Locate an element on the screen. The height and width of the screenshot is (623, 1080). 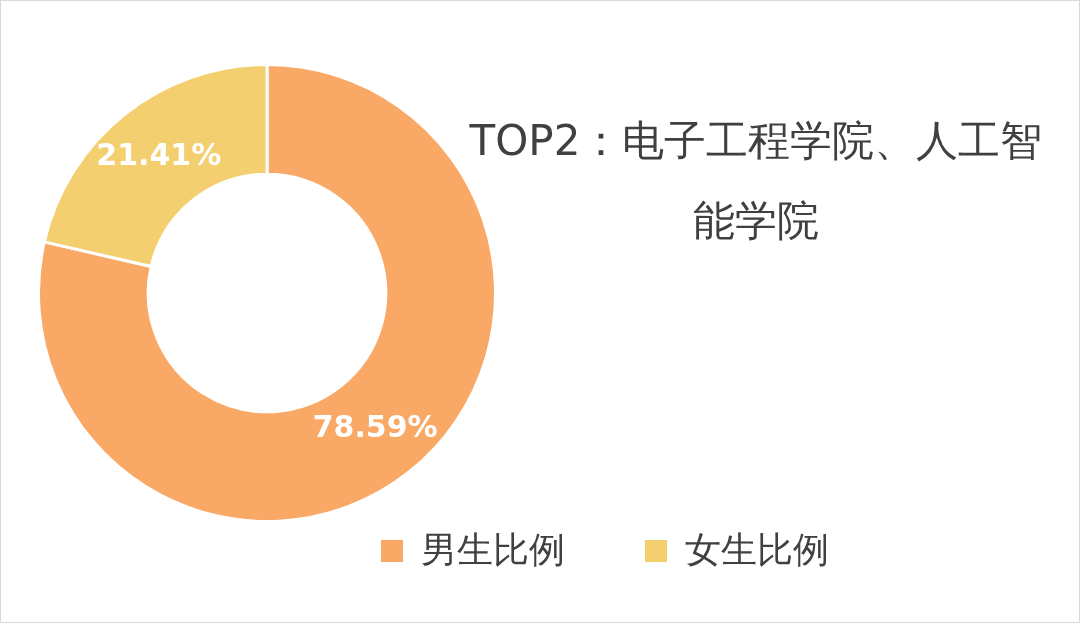
data-label: 21.41% is located at coordinates (159, 154).